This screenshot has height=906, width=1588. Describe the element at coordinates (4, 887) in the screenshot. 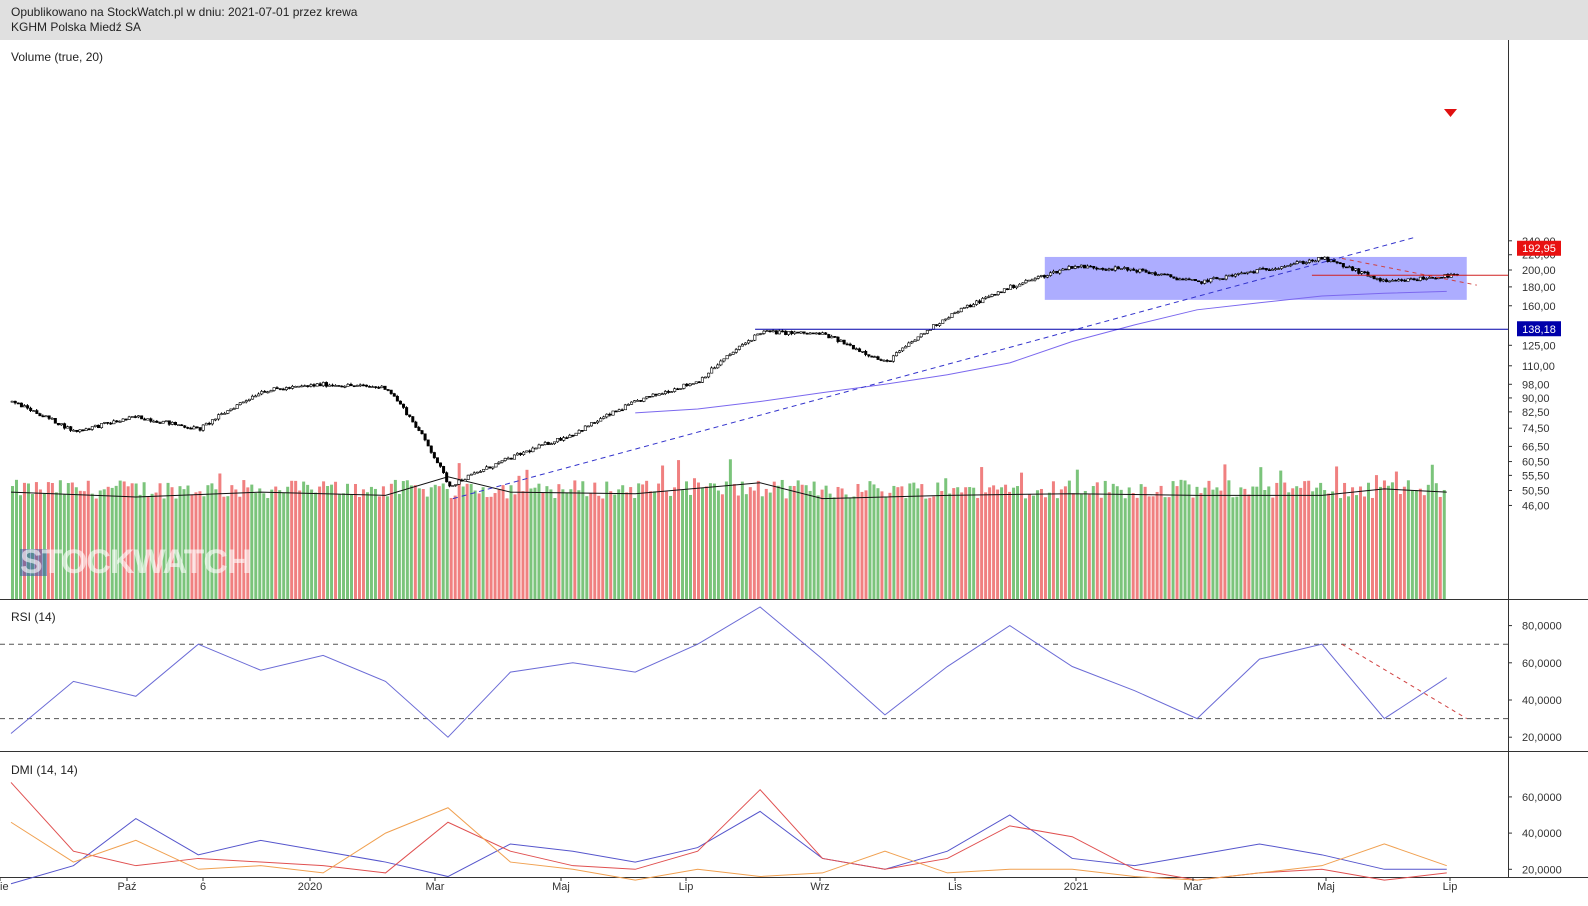

I see `time-tick-label: ie` at that location.